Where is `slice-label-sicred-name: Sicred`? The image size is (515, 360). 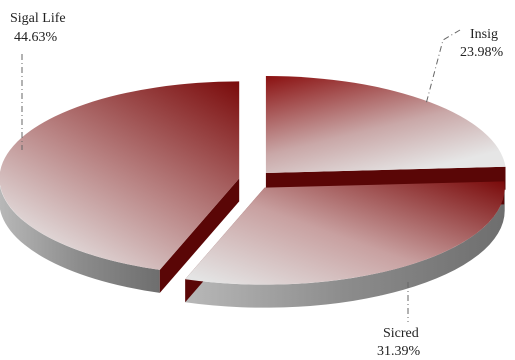
slice-label-sicred-name: Sicred is located at coordinates (401, 333).